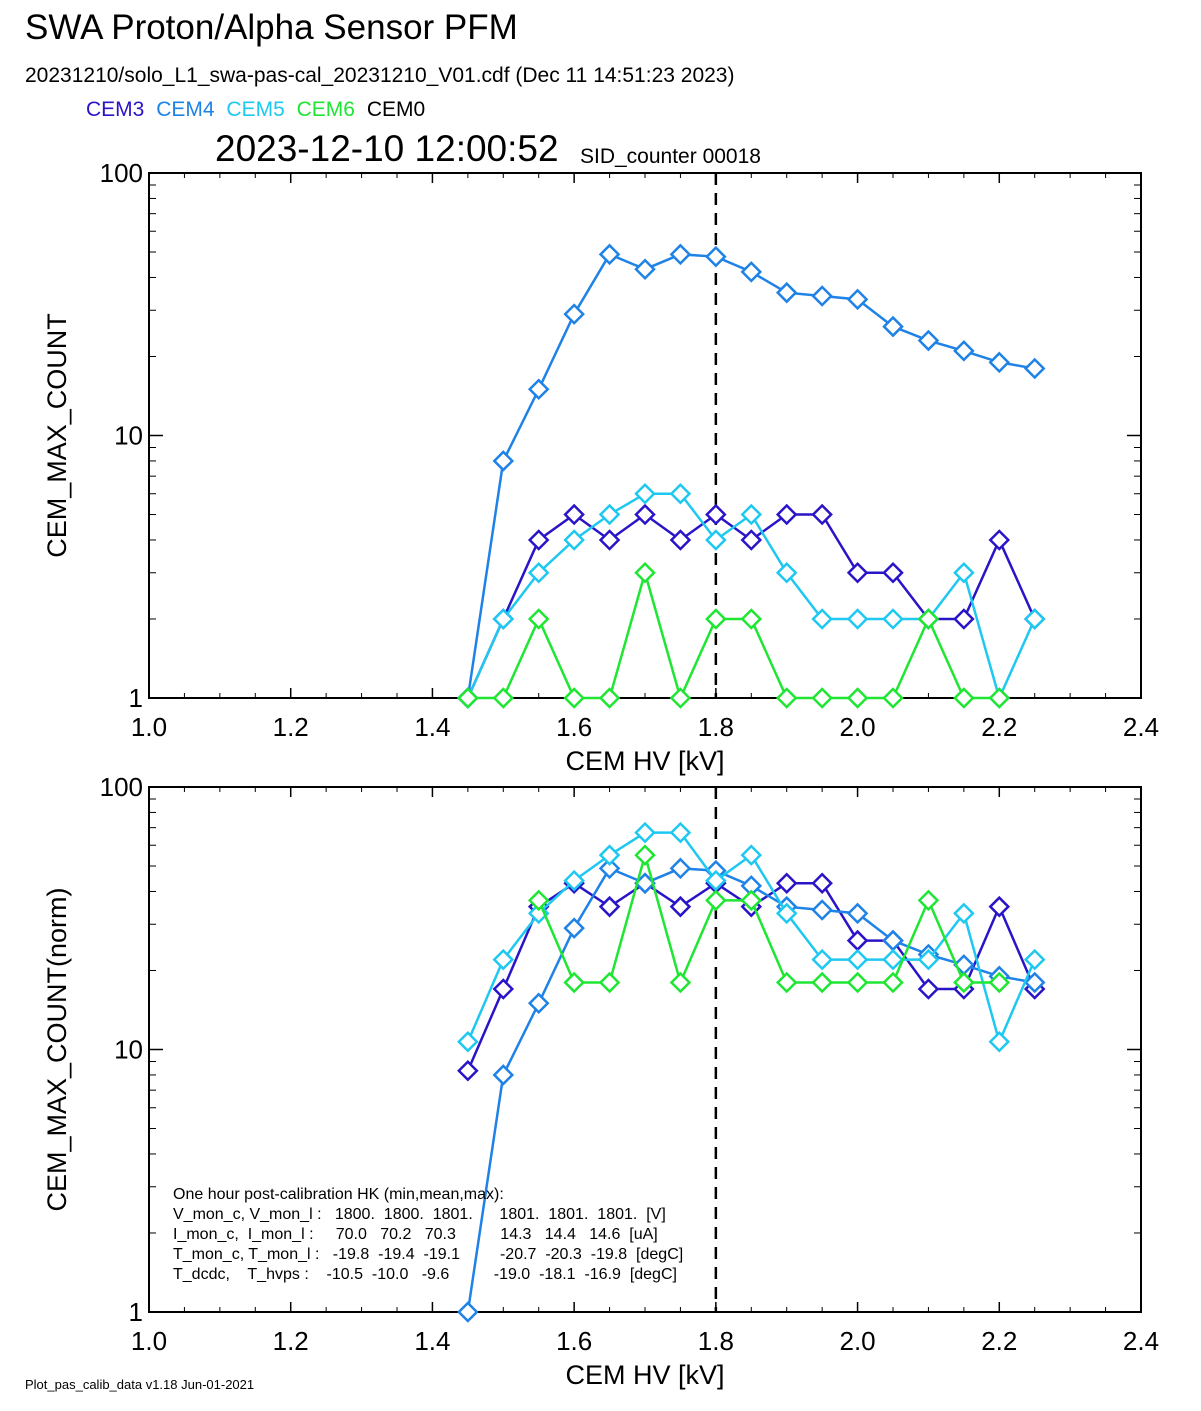  What do you see at coordinates (999, 1341) in the screenshot?
I see `x-tick-label: 2.2` at bounding box center [999, 1341].